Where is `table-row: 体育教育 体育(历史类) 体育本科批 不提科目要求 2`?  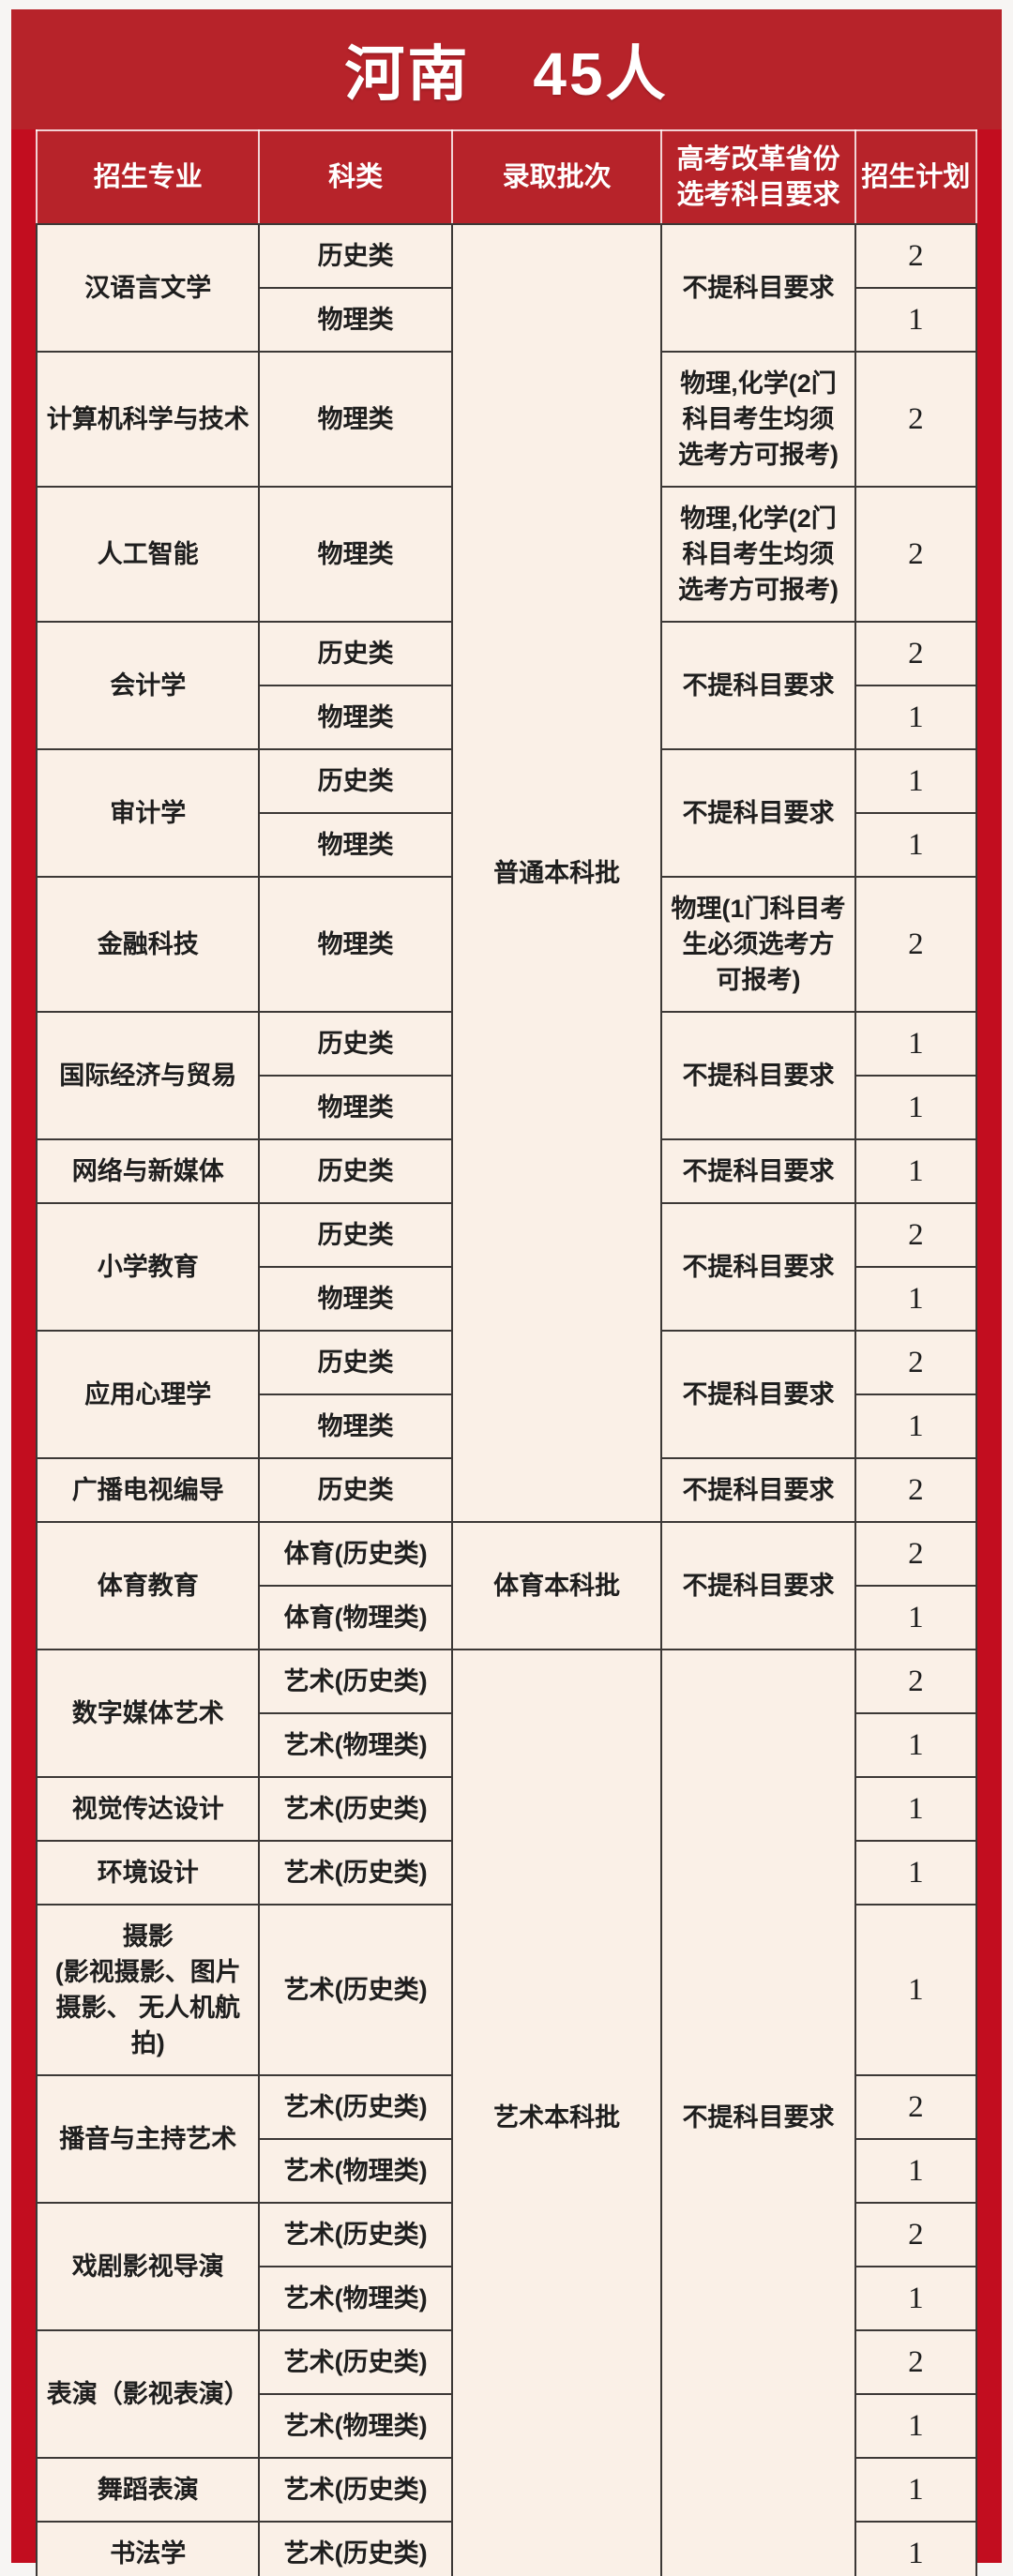 table-row: 体育教育 体育(历史类) 体育本科批 不提科目要求 2 is located at coordinates (506, 1585).